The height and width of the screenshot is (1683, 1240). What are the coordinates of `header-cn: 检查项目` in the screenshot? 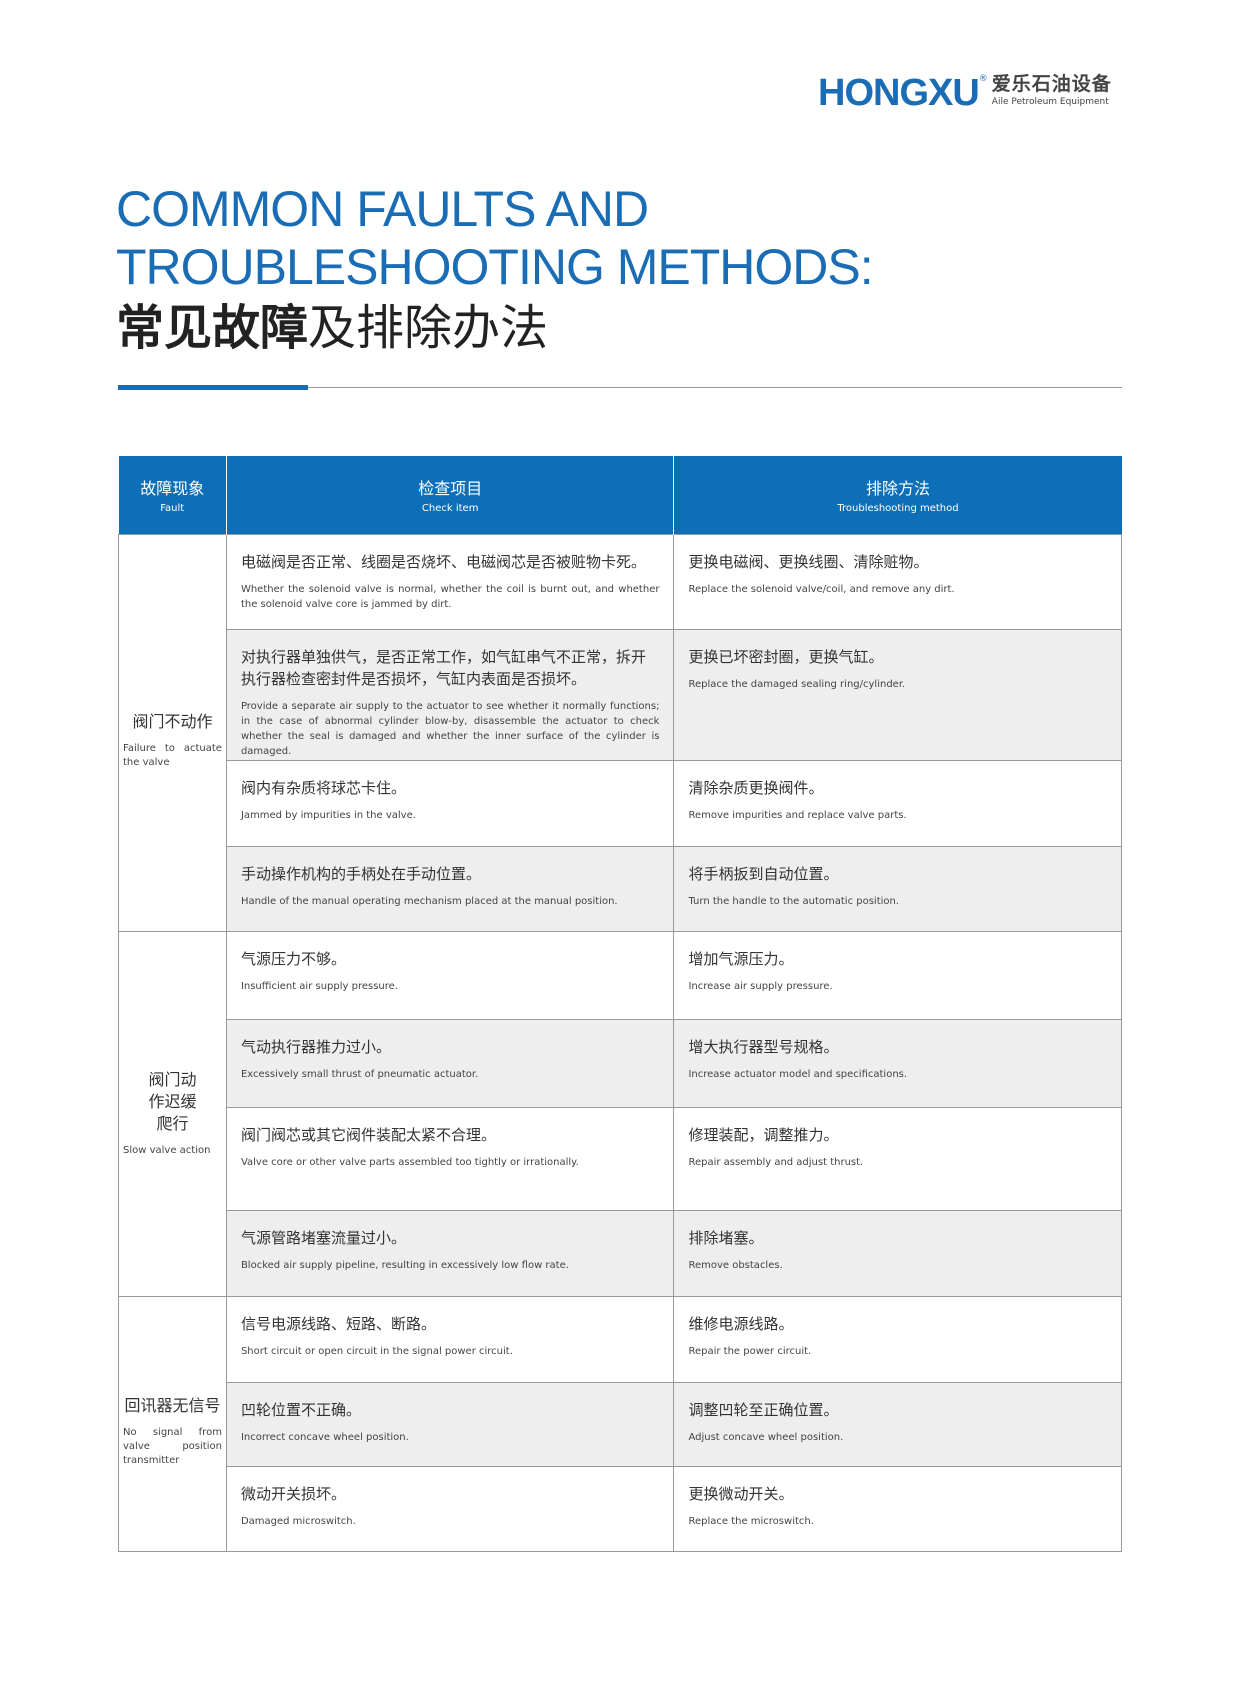 It's located at (450, 489).